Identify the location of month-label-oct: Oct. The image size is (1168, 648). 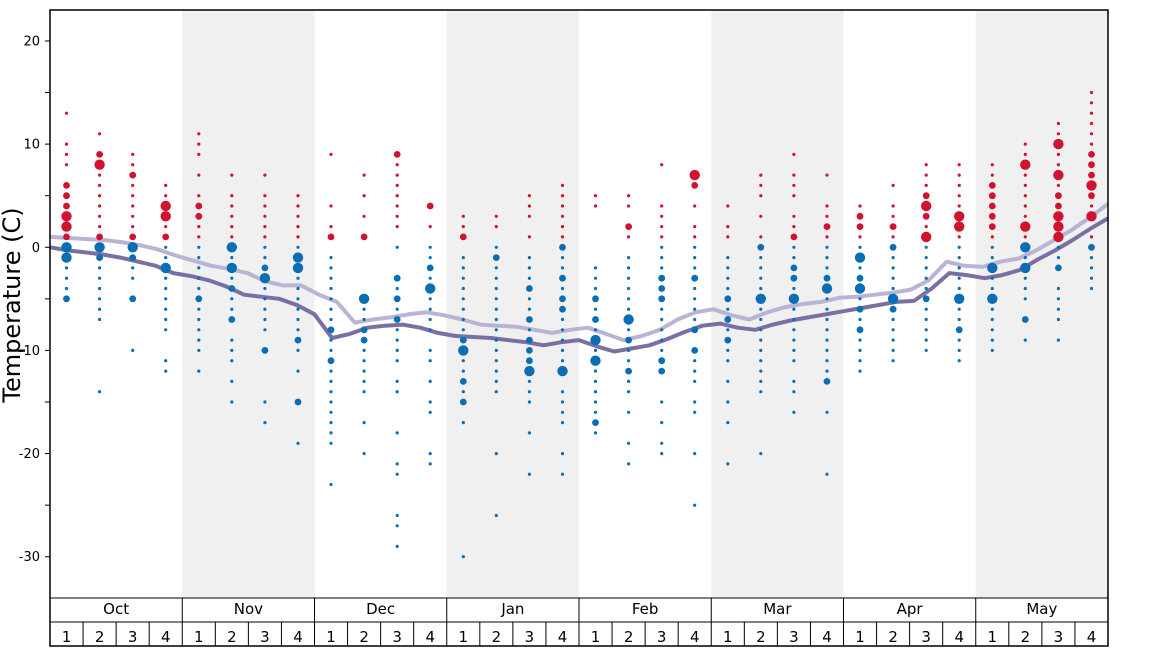
(116, 609).